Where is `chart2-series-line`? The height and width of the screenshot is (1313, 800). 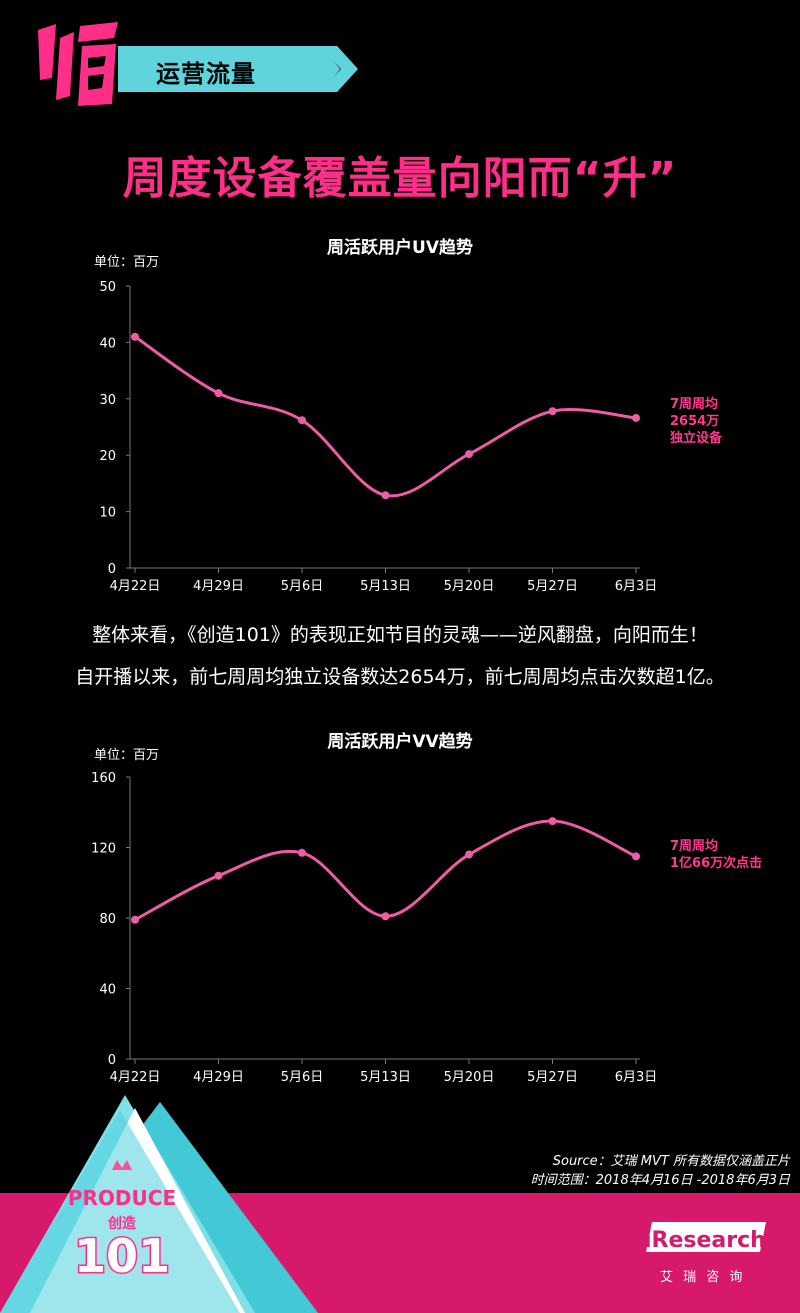 chart2-series-line is located at coordinates (385, 870).